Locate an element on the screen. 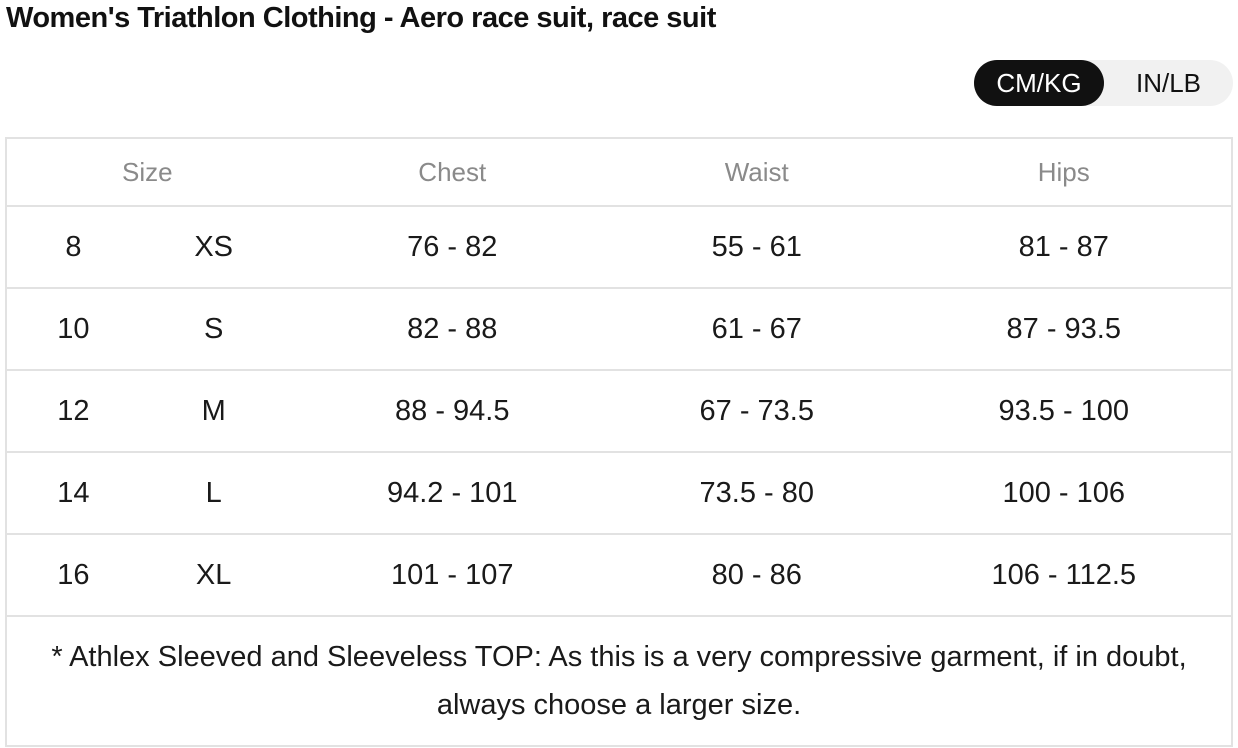 This screenshot has width=1238, height=748. size-letter-cell: S is located at coordinates (213, 329).